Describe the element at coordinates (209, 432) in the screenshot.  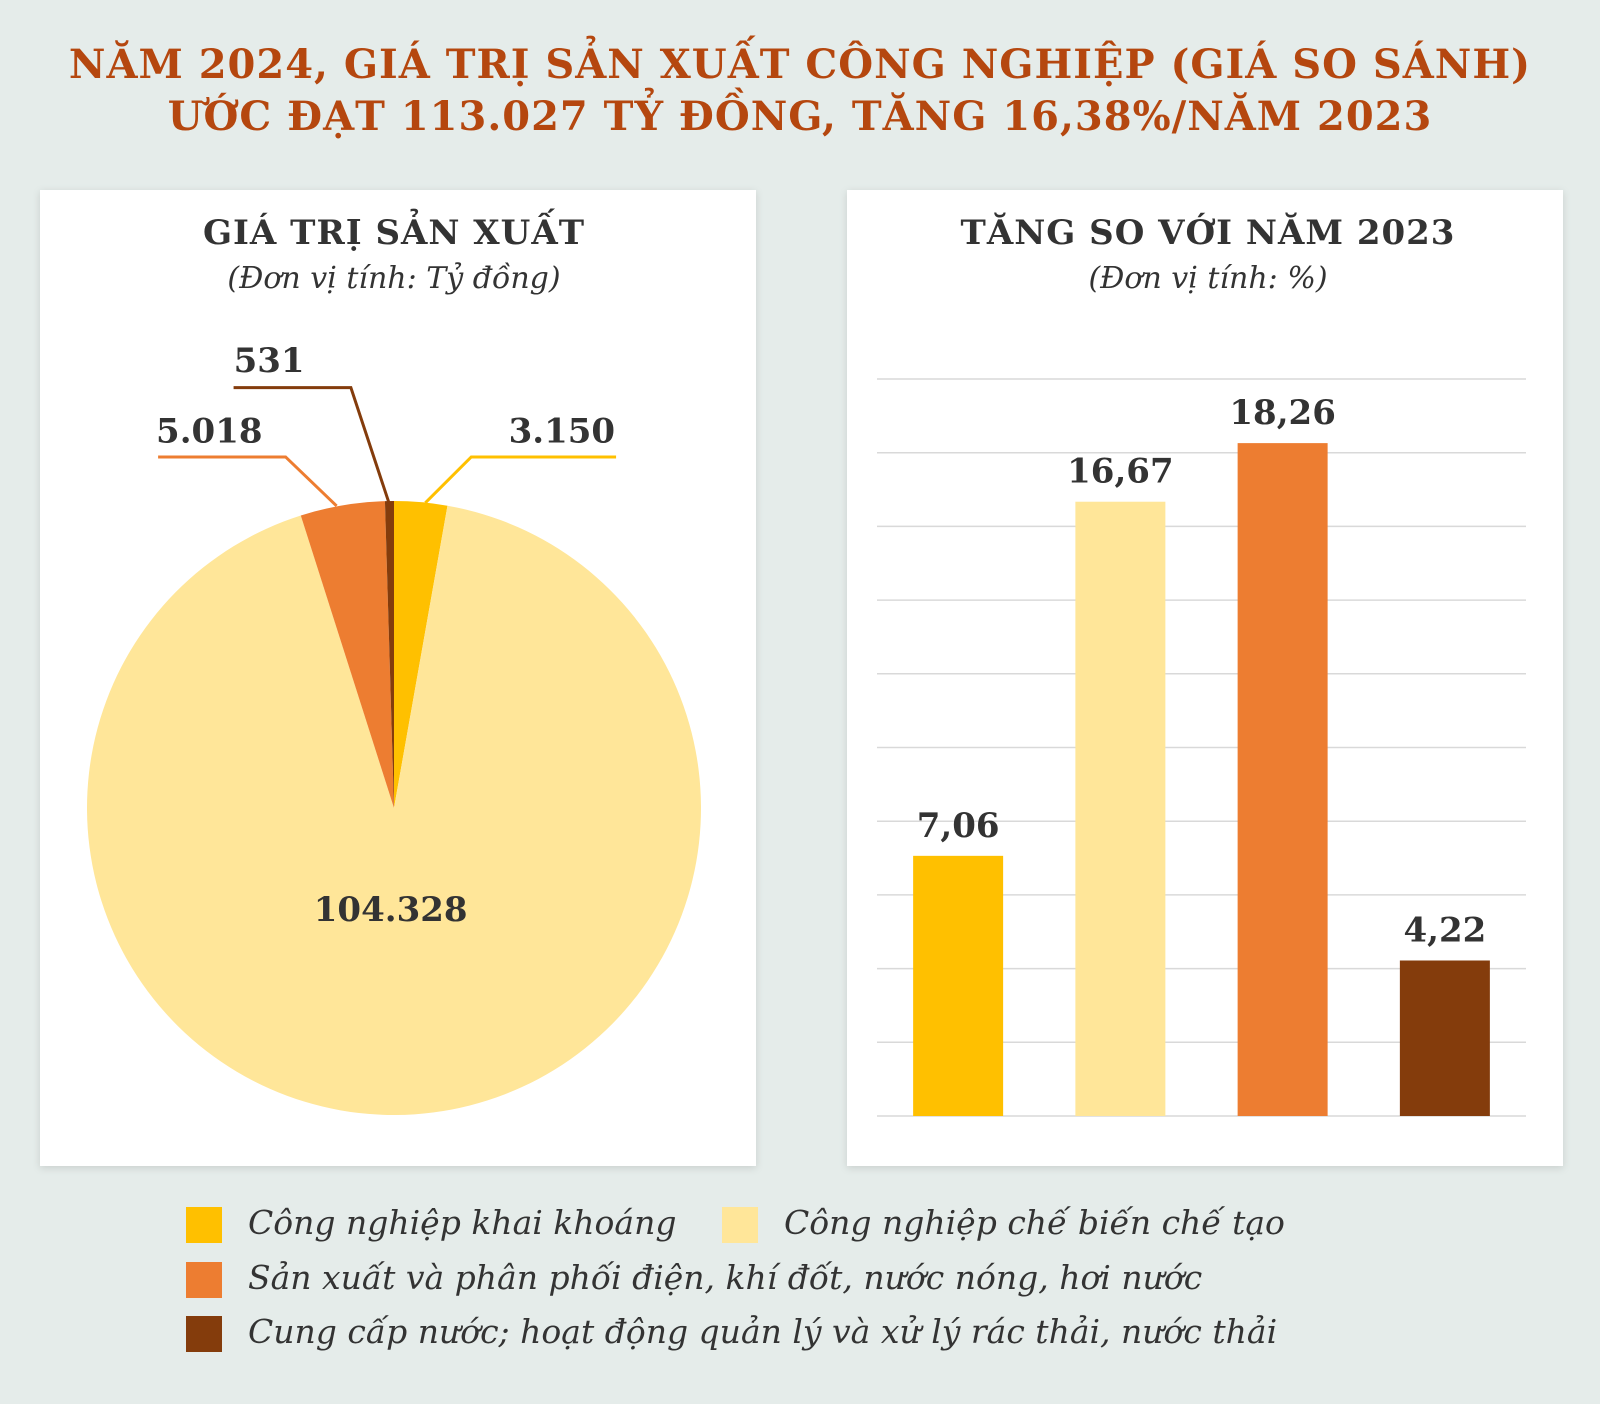
I see `data-label: 5.018` at that location.